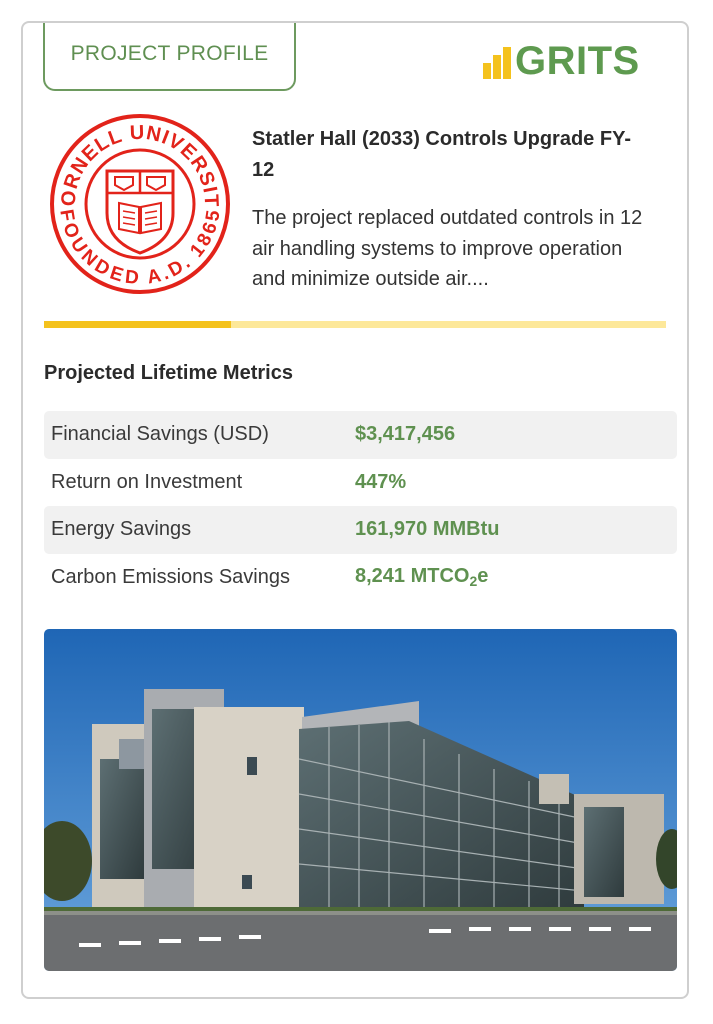  Describe the element at coordinates (168, 373) in the screenshot. I see `metrics-heading: Projected Lifetime Metrics` at that location.